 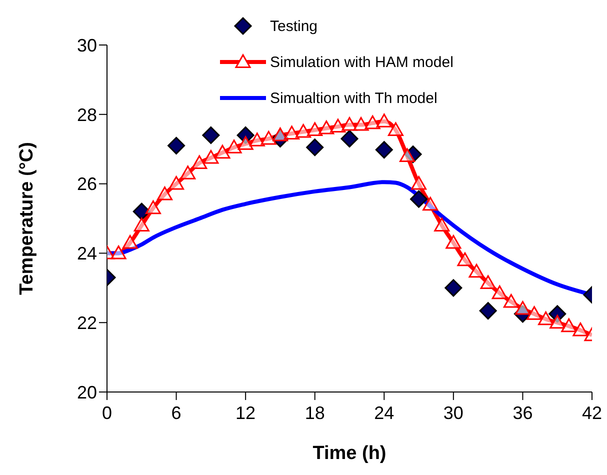 What do you see at coordinates (522, 412) in the screenshot?
I see `x-tick-label: 36` at bounding box center [522, 412].